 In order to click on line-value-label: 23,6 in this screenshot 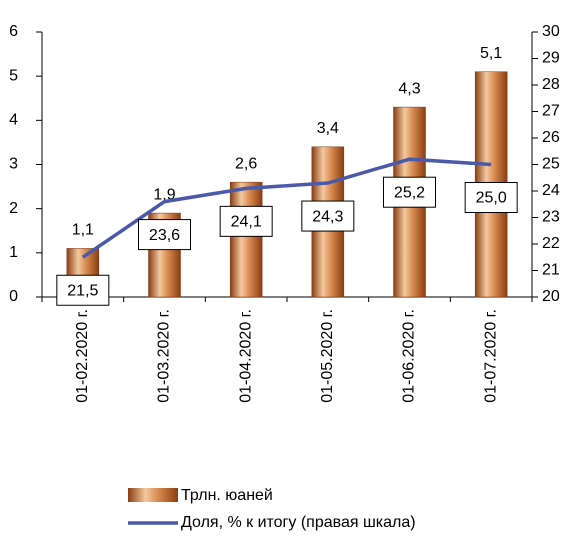, I will do `click(164, 235)`.